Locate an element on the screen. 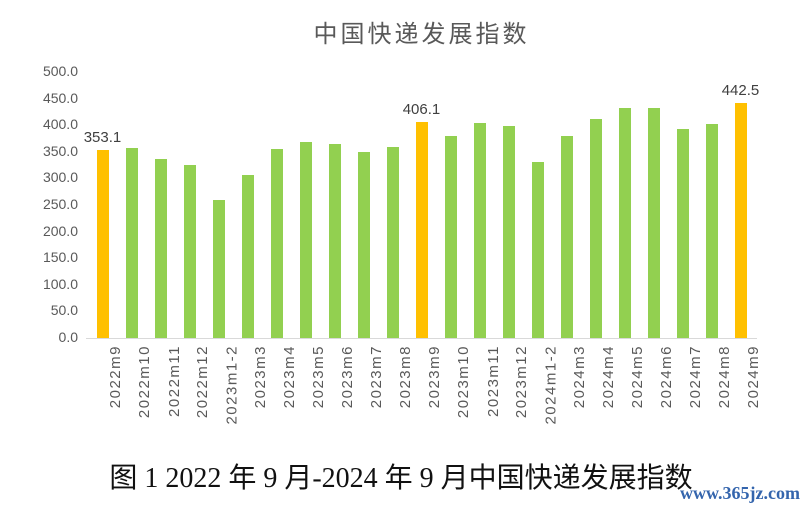 The width and height of the screenshot is (802, 507). y-axis-label: 500.0 is located at coordinates (60, 71).